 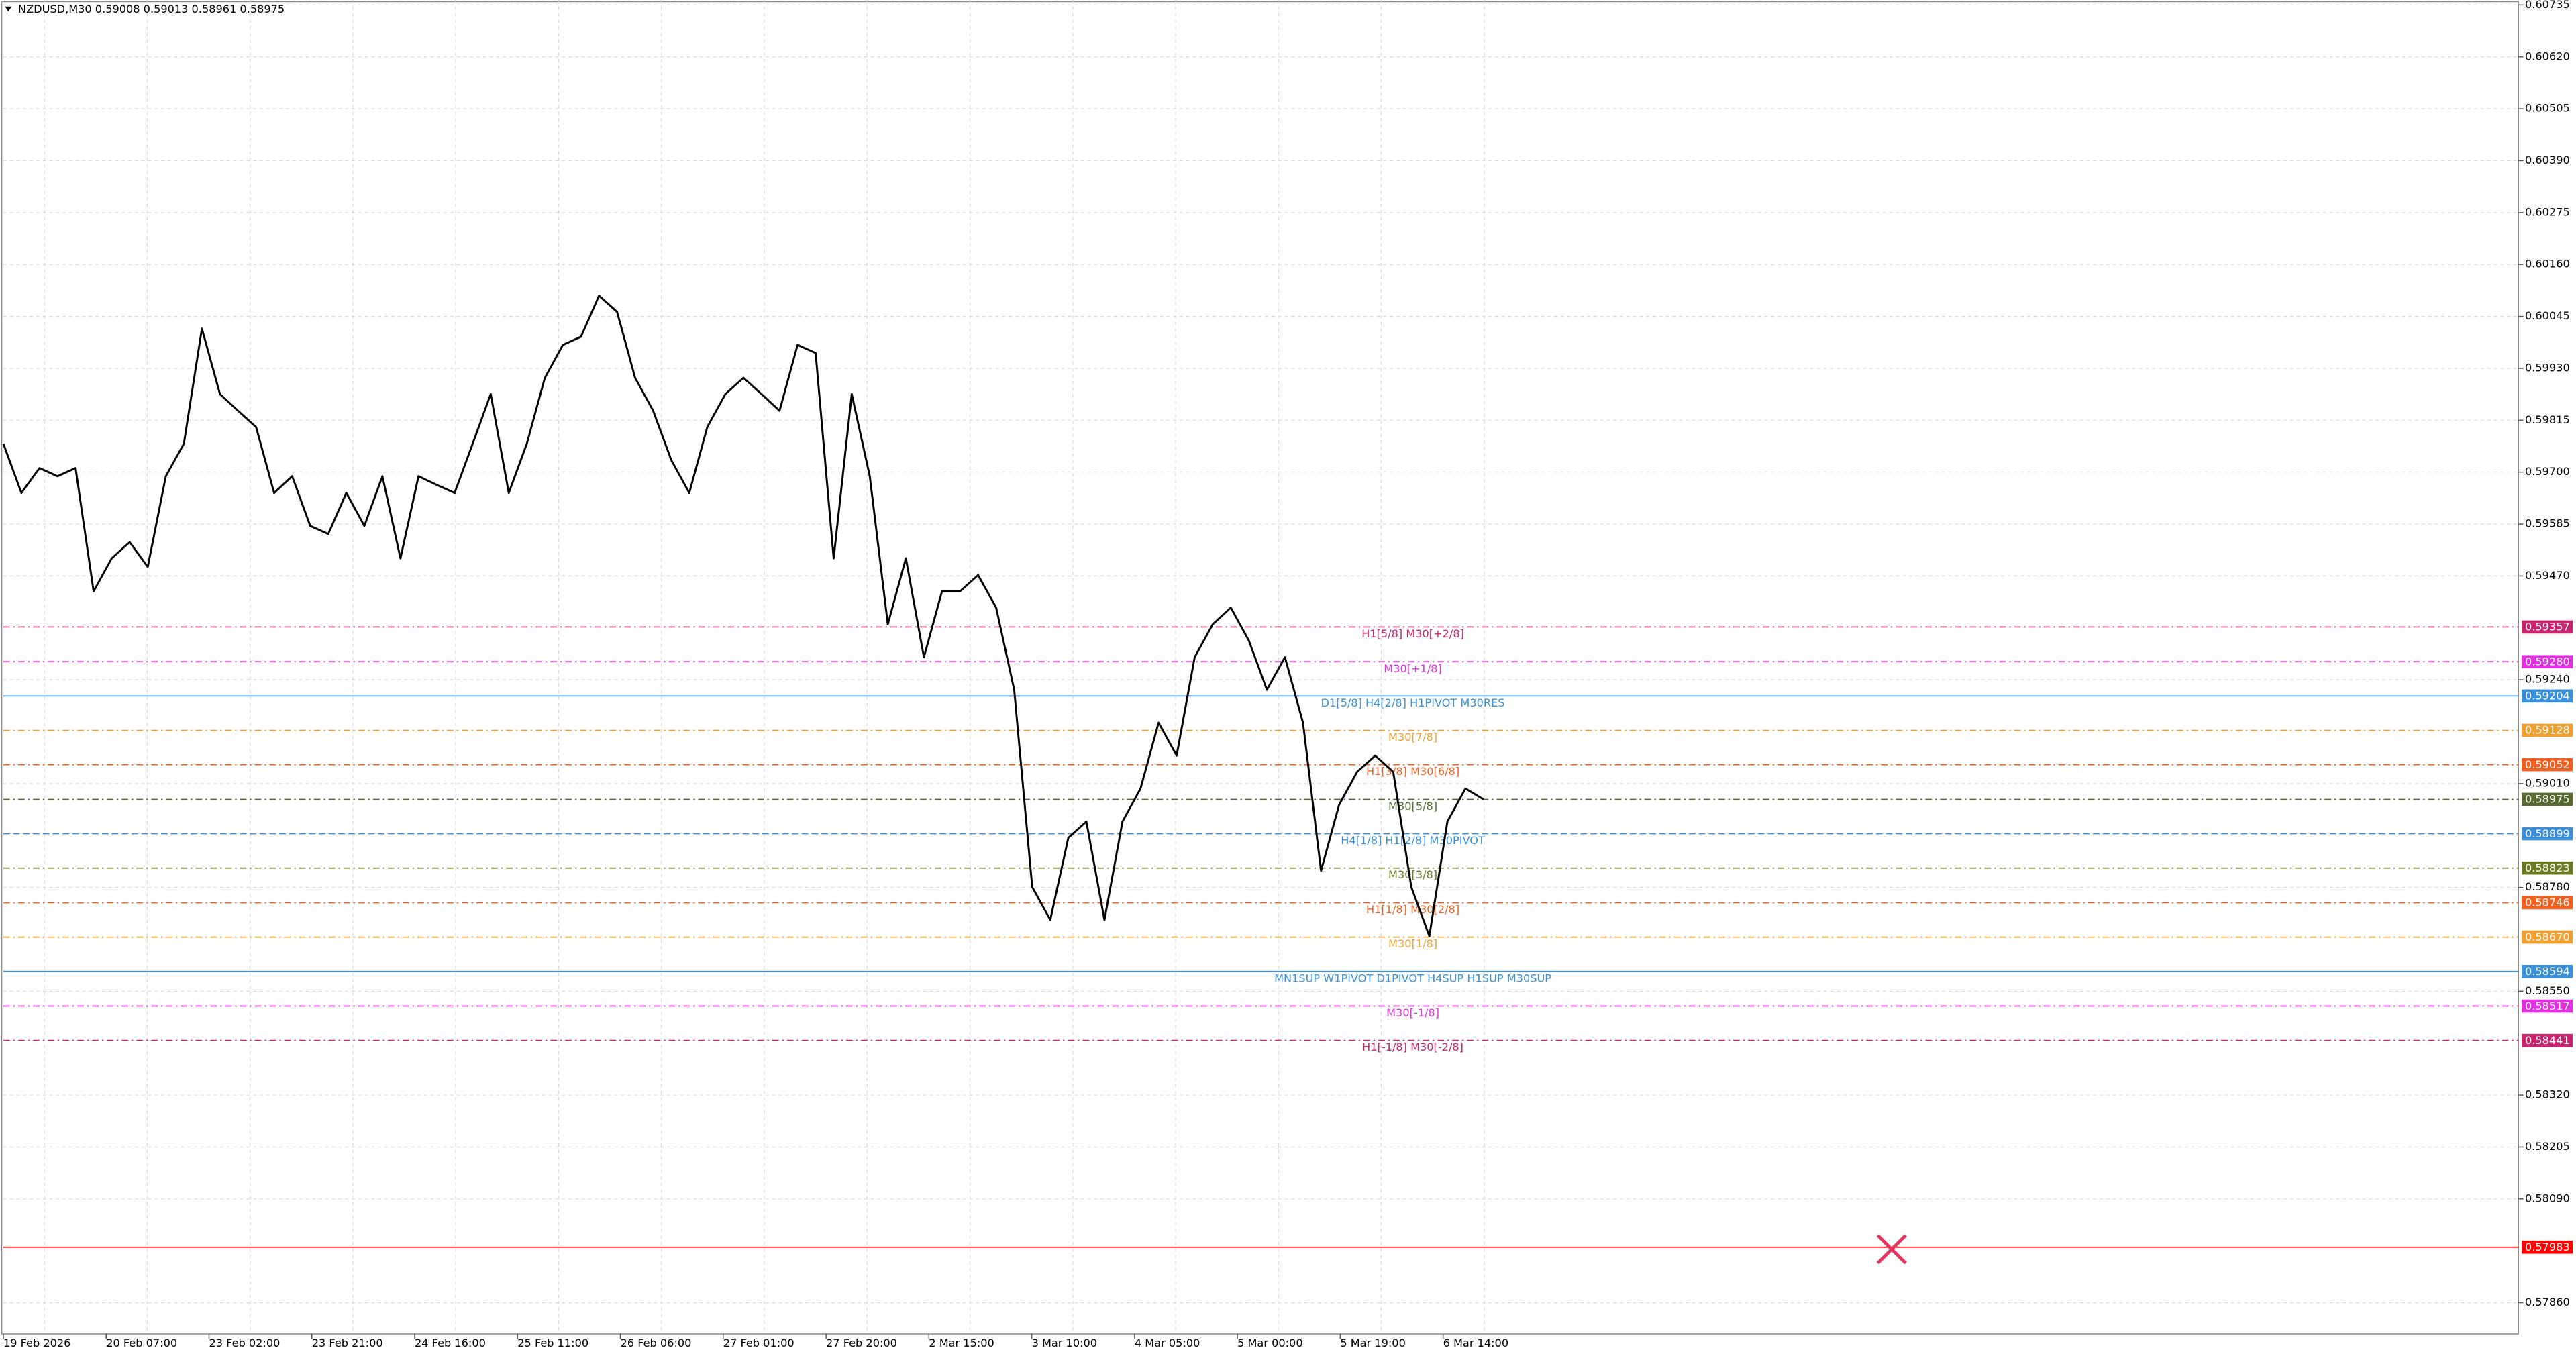 I want to click on price-label: 0.58899, so click(x=2547, y=833).